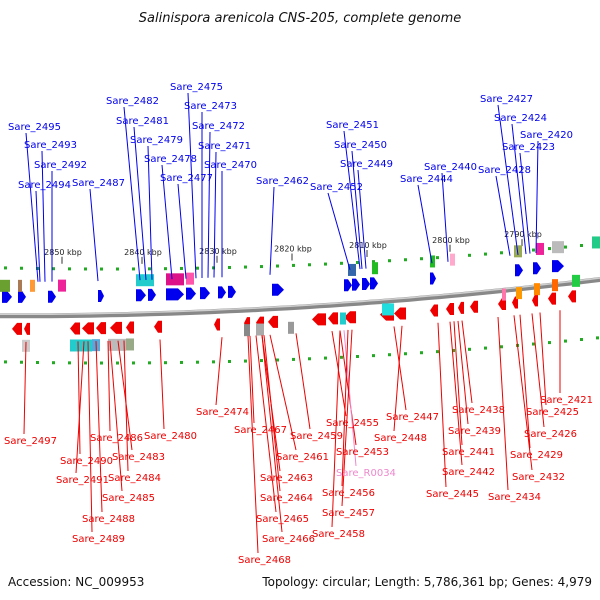  What do you see at coordinates (451, 240) in the screenshot?
I see `scale-tick-label: 2800 kbp` at bounding box center [451, 240].